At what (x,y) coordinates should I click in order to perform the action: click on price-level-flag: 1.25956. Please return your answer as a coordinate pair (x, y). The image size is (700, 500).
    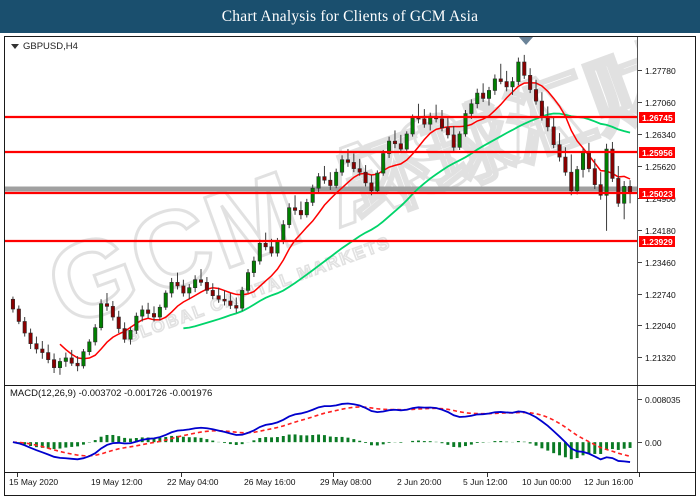
    Looking at the image, I should click on (657, 152).